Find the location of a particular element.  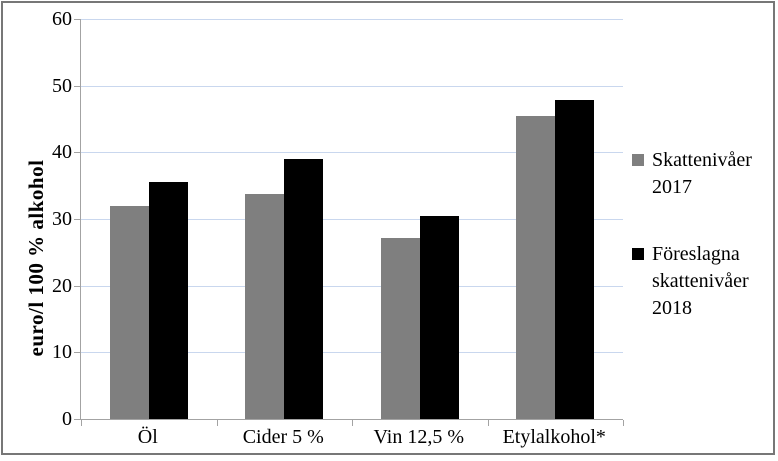

y-tick-label-60: 60 is located at coordinates (62, 19).